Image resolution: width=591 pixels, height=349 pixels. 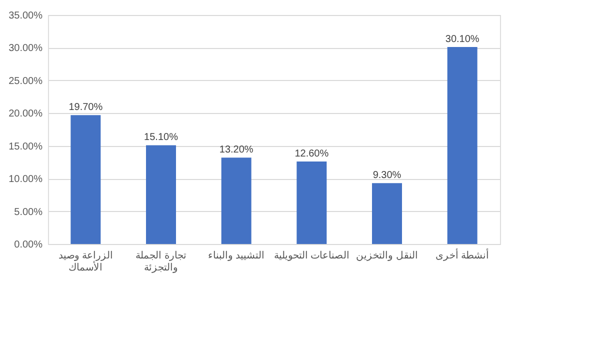 What do you see at coordinates (161, 138) in the screenshot?
I see `data-label: 15.10%` at bounding box center [161, 138].